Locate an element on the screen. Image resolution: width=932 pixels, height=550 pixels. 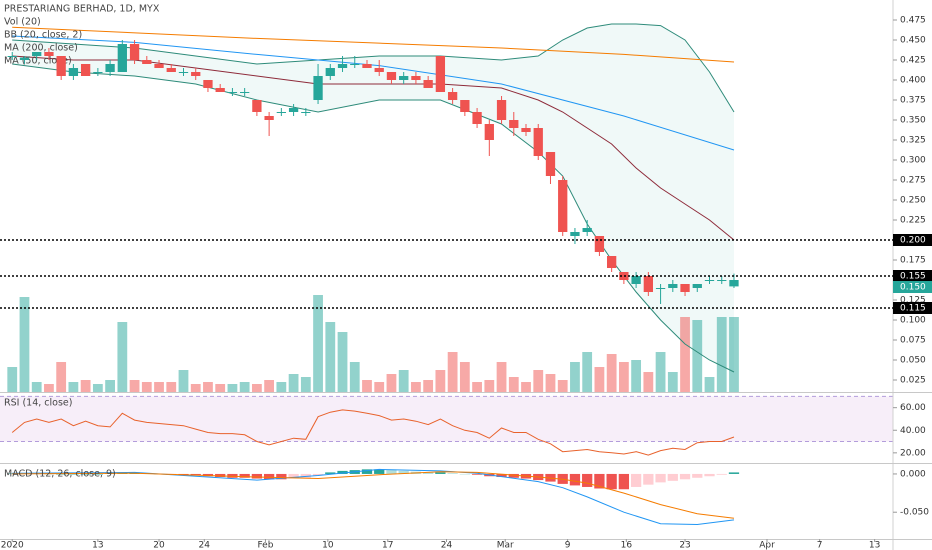
x-tick-label: 10 is located at coordinates (328, 545).